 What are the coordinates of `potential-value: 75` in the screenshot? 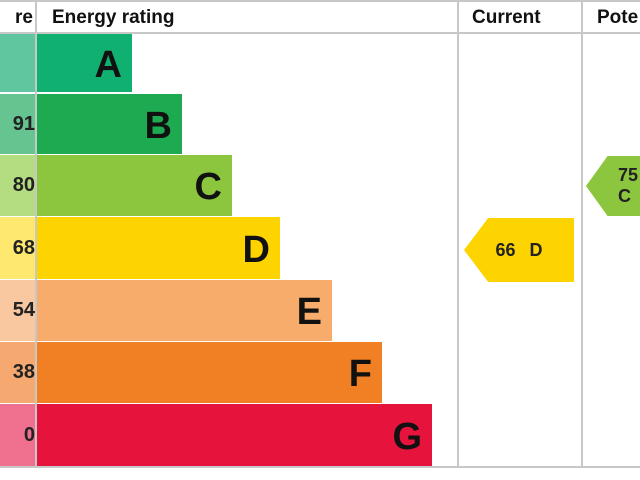 It's located at (628, 175).